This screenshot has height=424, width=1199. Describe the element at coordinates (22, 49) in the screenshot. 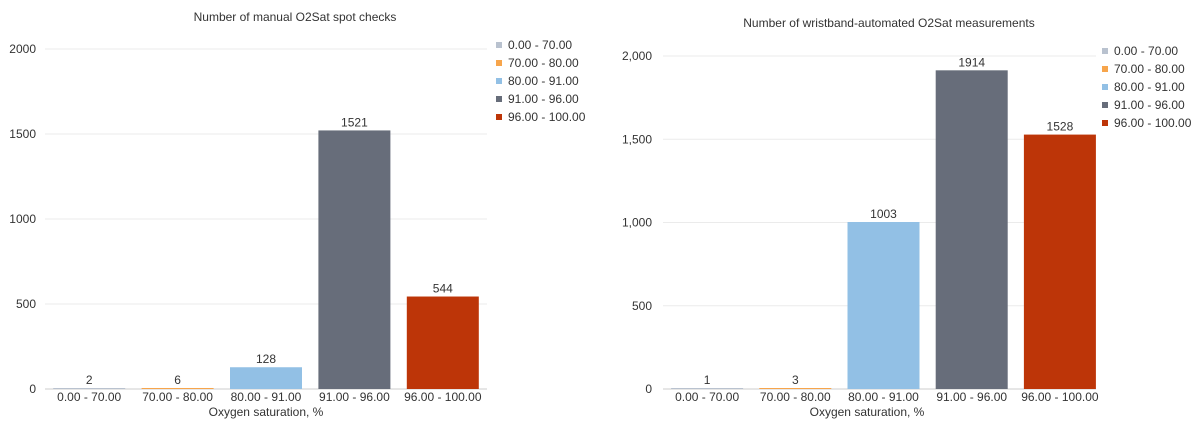

I see `y-tick-label: 2000` at that location.